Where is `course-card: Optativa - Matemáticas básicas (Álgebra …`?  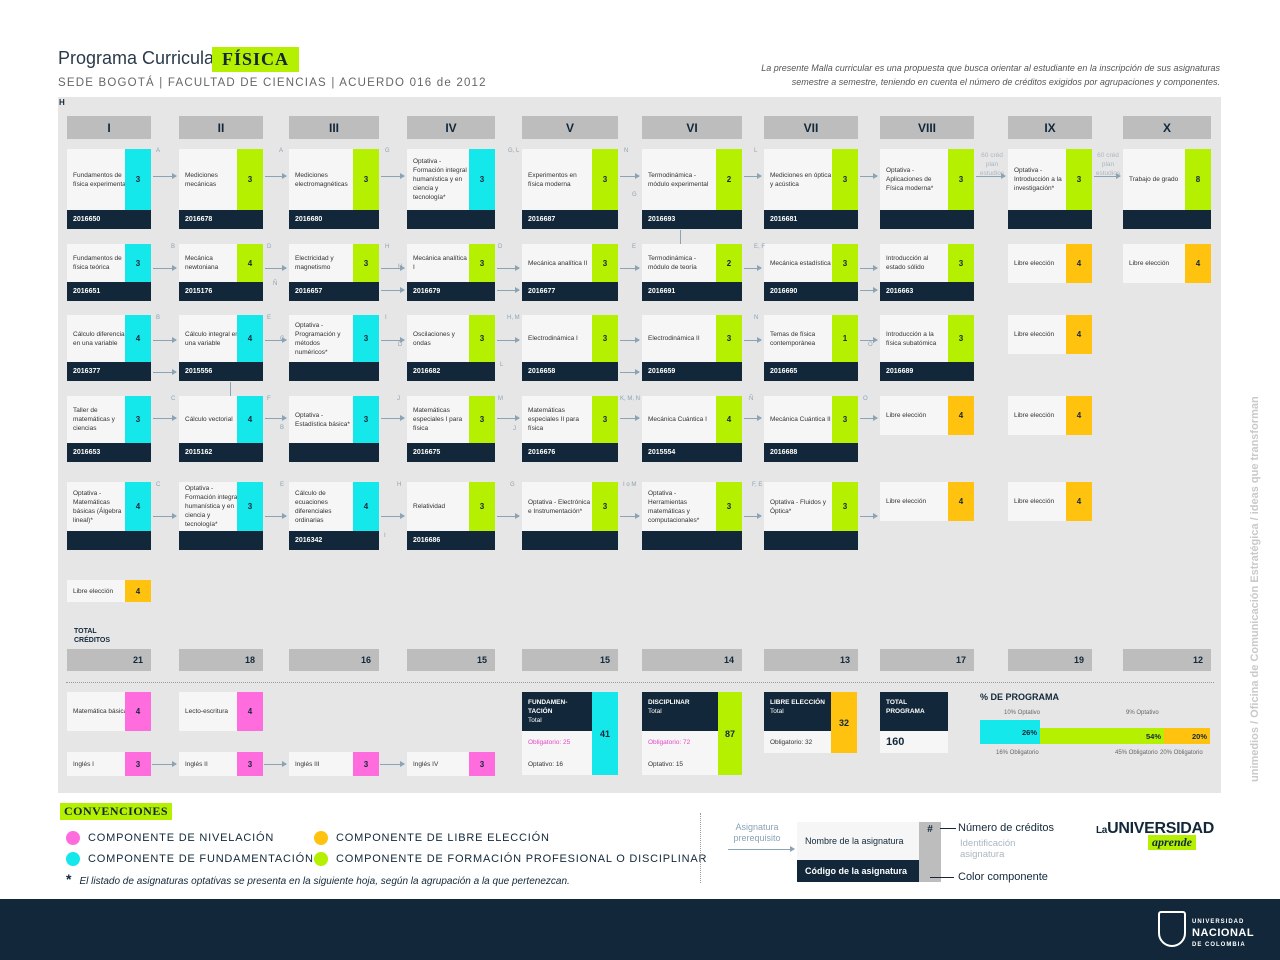 course-card: Optativa - Matemáticas básicas (Álgebra … is located at coordinates (109, 516).